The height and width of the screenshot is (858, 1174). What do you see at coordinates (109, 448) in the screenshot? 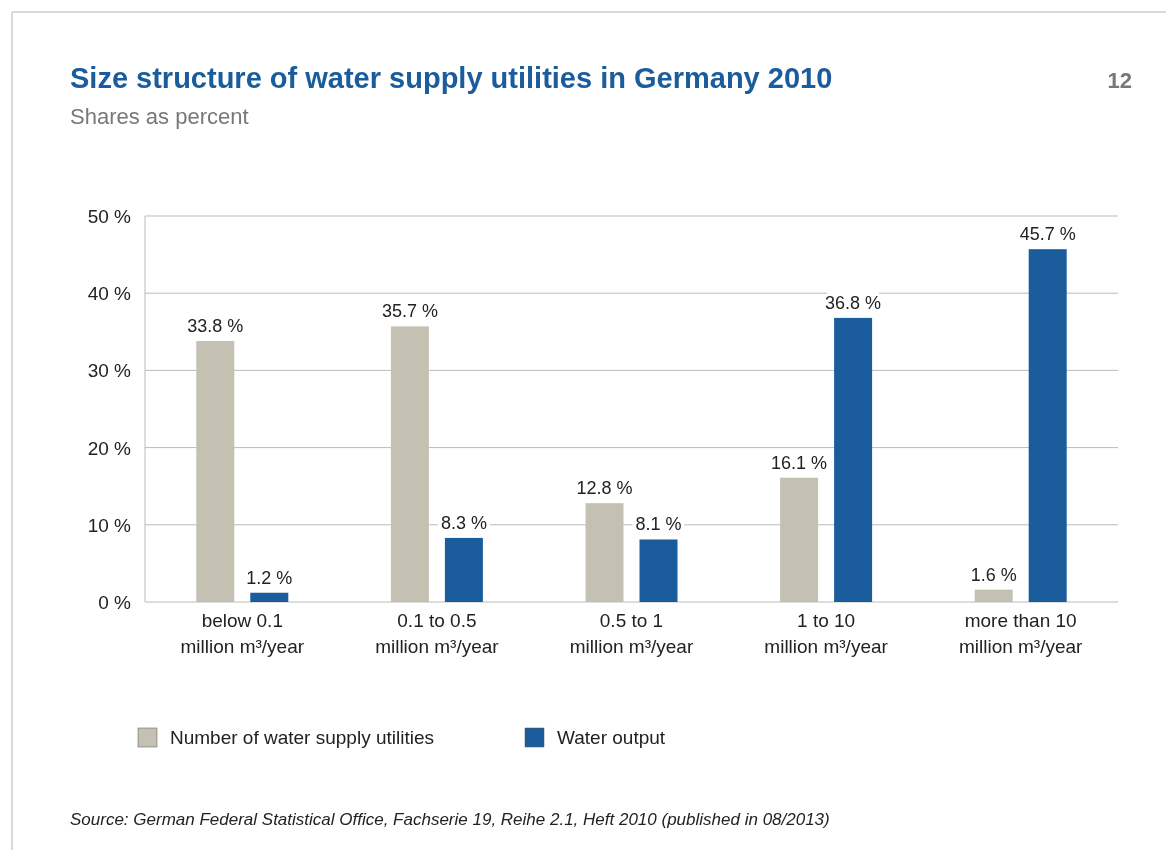
I see `y-tick-label: 20 %` at bounding box center [109, 448].